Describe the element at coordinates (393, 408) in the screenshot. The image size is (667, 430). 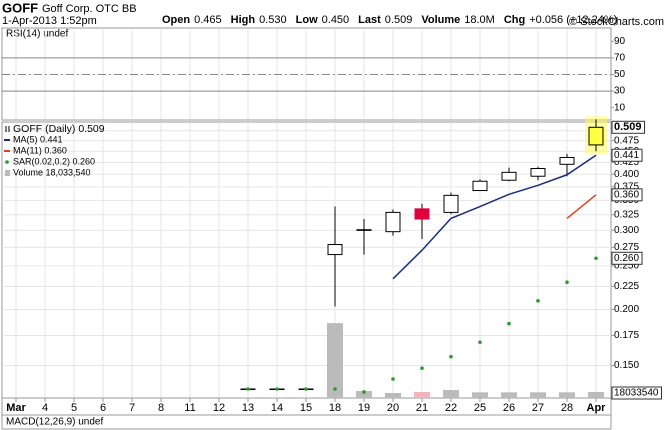
I see `x-tick-label: 20` at that location.